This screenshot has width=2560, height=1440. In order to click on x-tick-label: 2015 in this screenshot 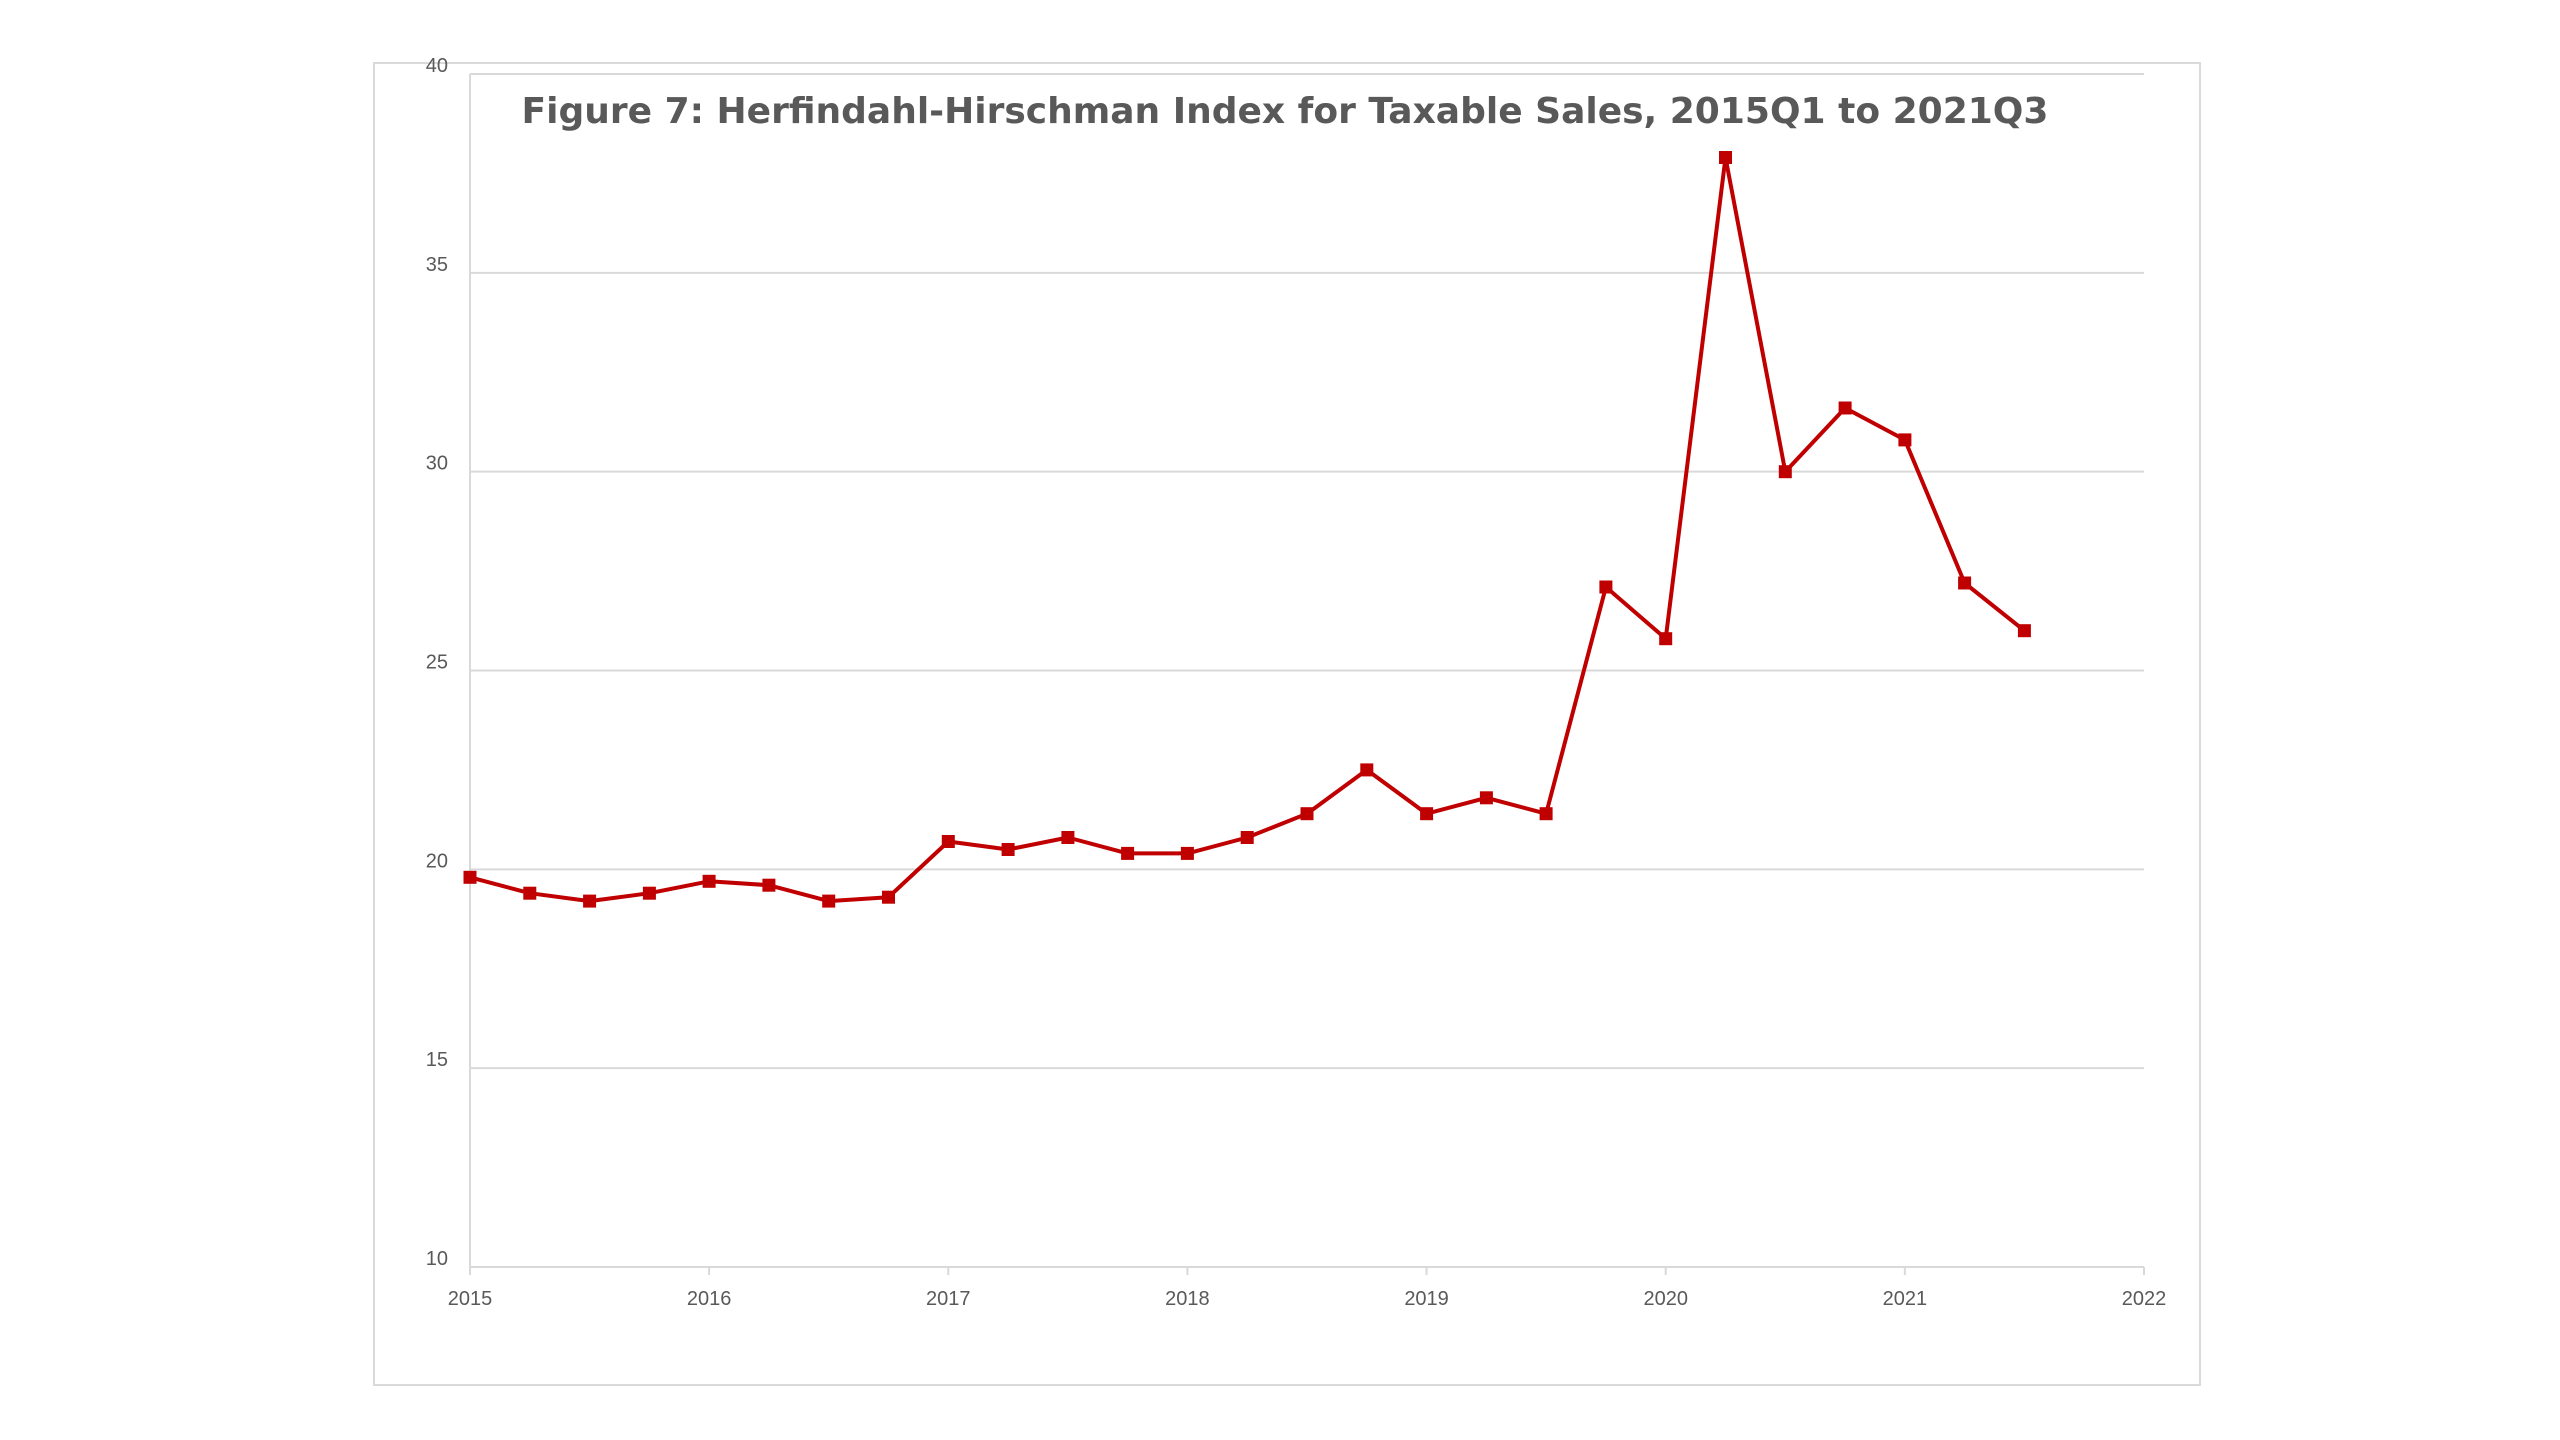, I will do `click(470, 1299)`.